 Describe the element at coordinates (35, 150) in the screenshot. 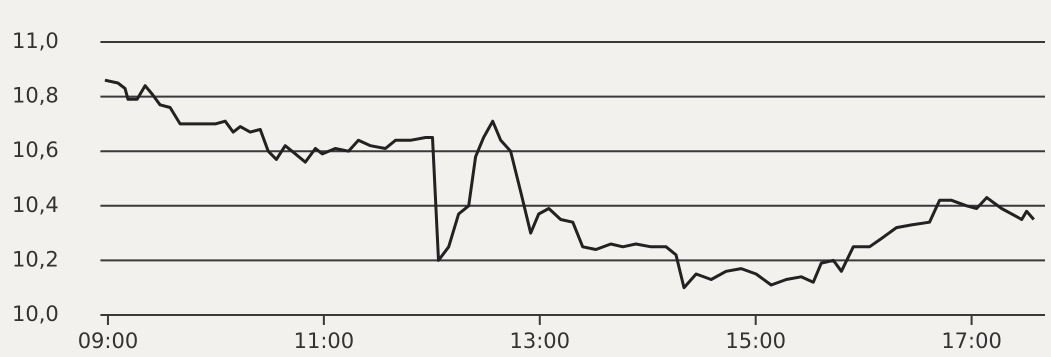

I see `y-tick-label: 10,6` at that location.